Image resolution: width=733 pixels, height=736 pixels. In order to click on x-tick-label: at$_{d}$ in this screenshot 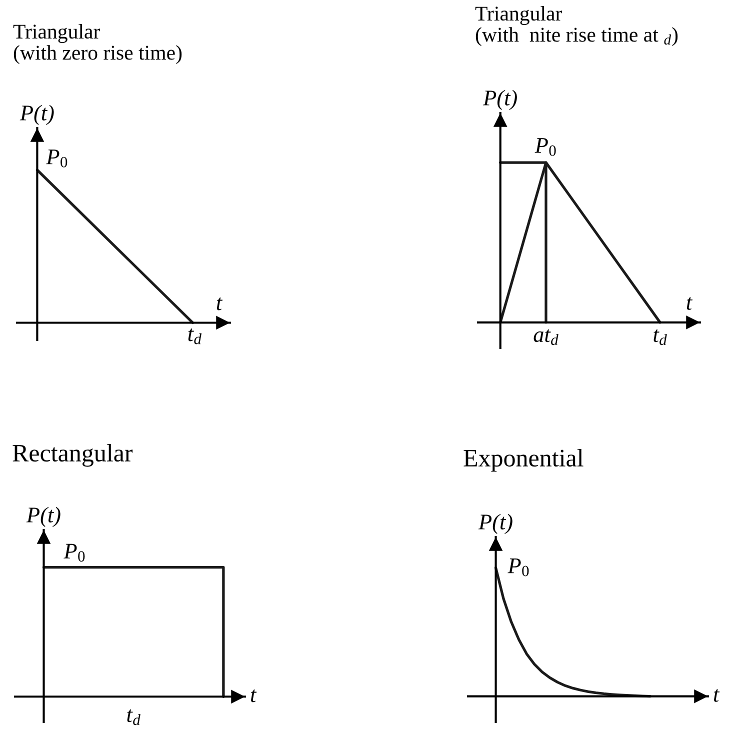, I will do `click(546, 337)`.